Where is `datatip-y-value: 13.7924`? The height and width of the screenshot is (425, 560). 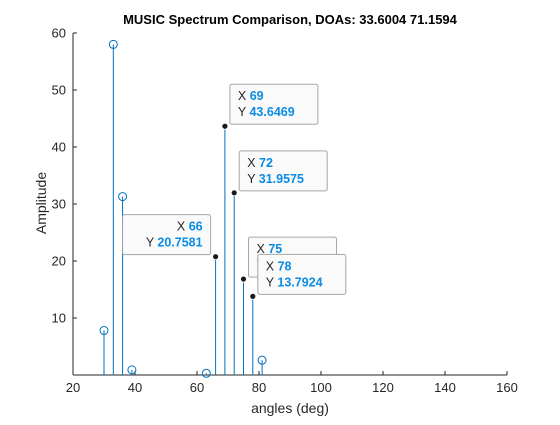
datatip-y-value: 13.7924 is located at coordinates (299, 282).